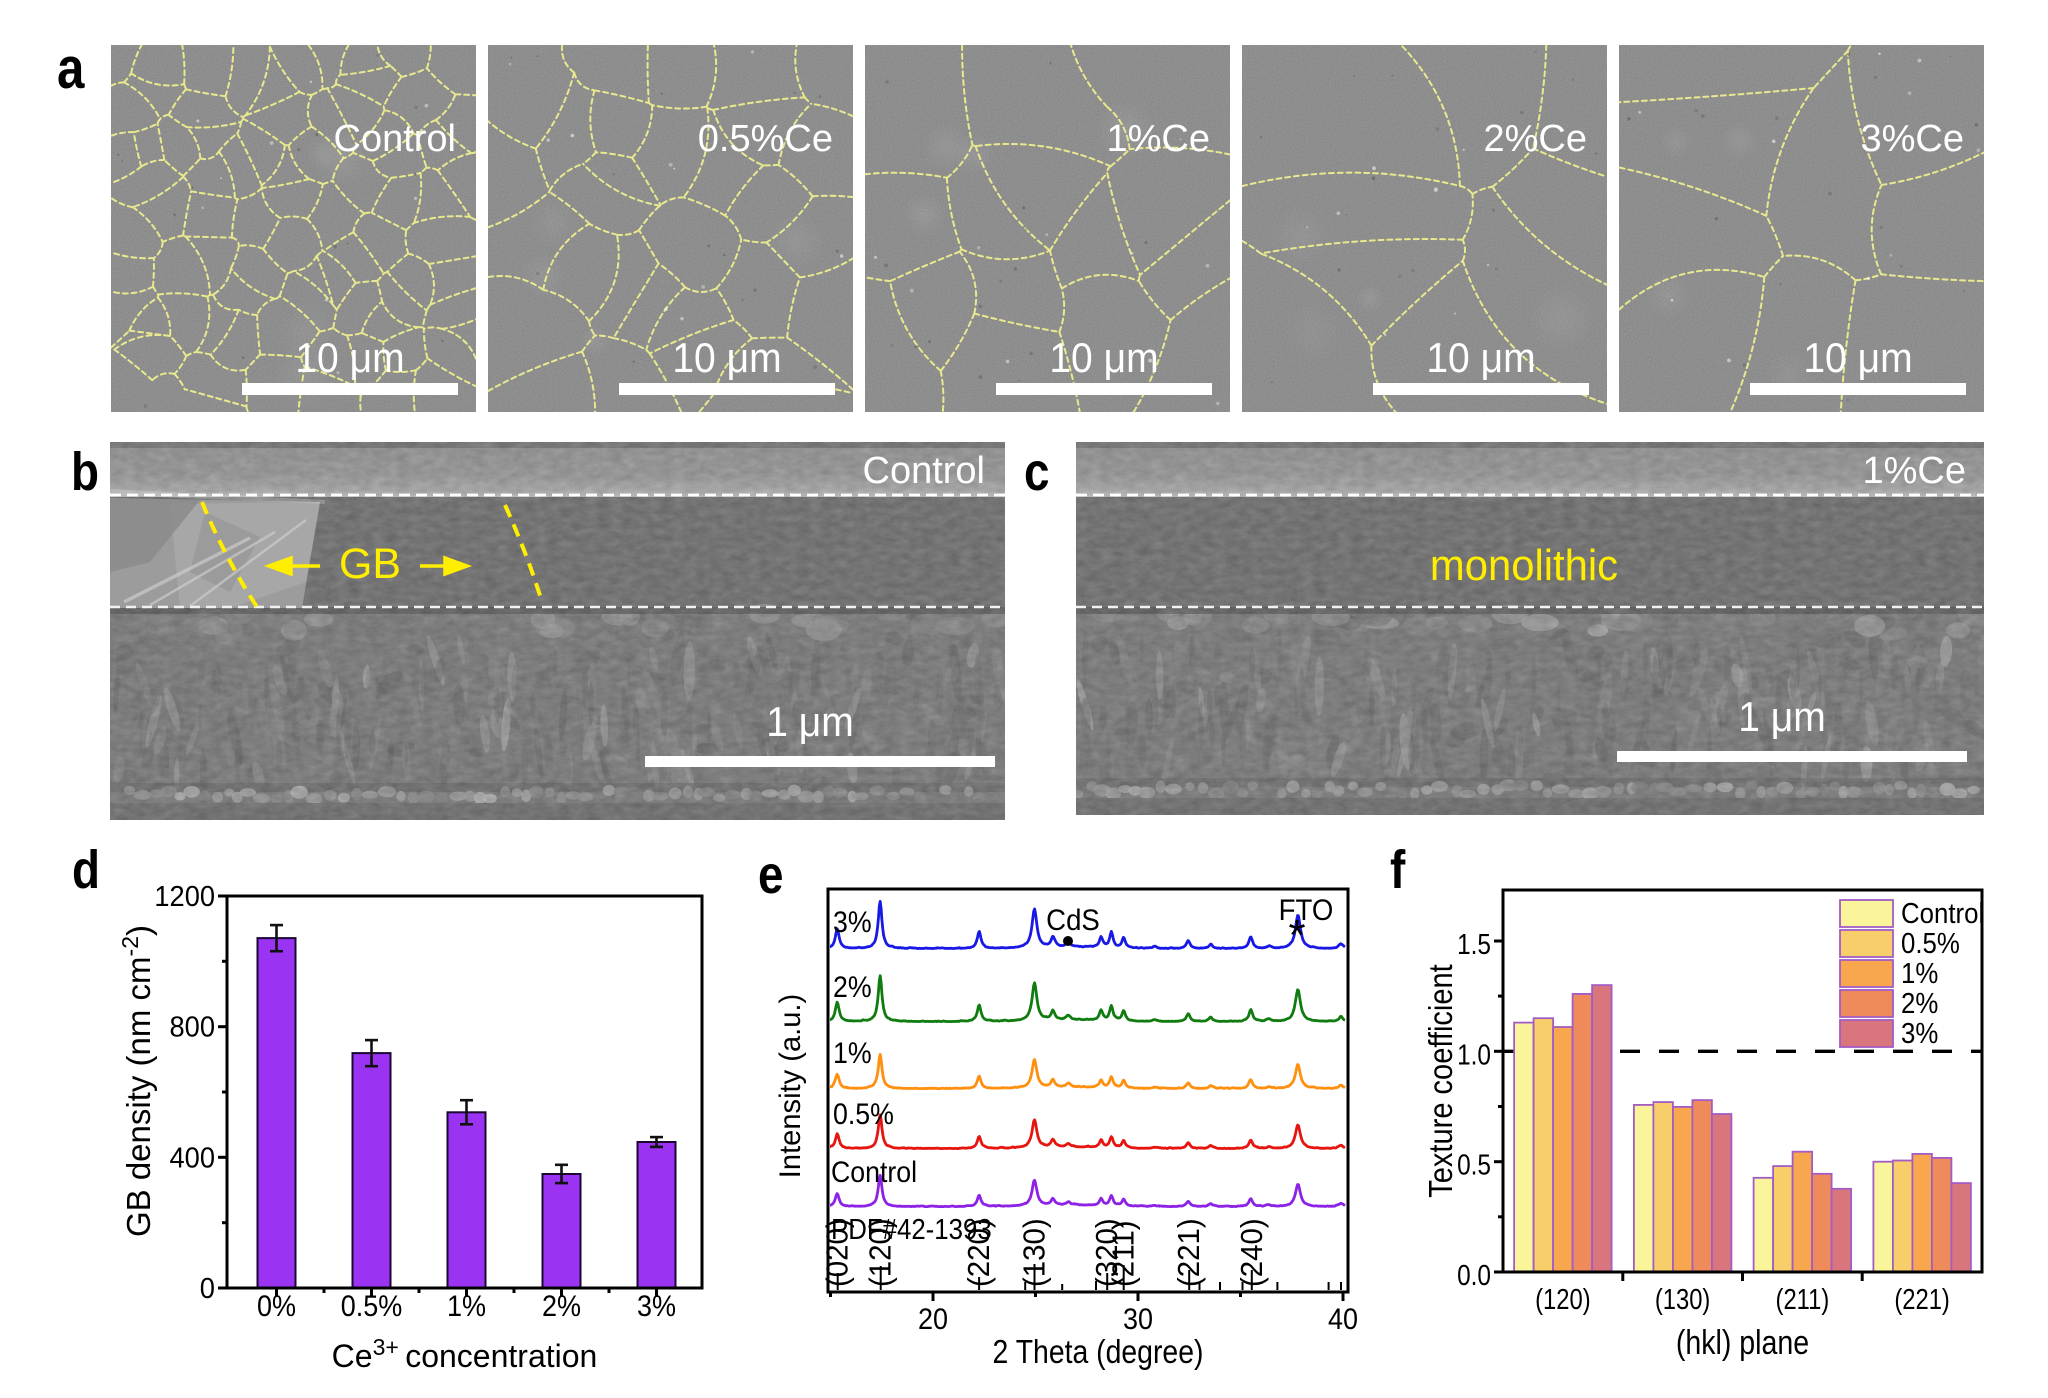  I want to click on svg-text: Ce3+ concentration, so click(465, 1354).